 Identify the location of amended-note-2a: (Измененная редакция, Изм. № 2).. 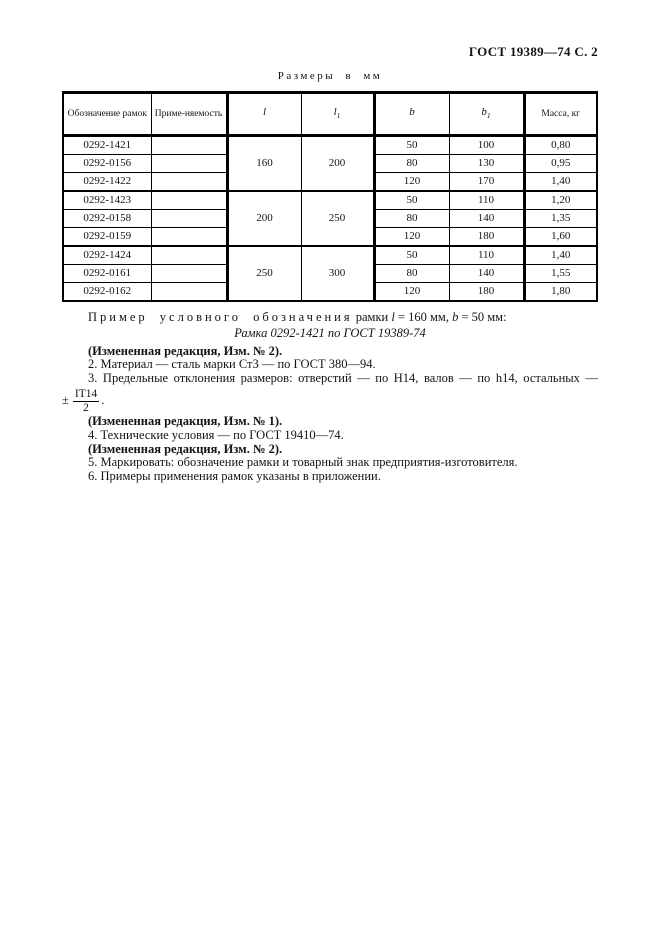
(185, 350).